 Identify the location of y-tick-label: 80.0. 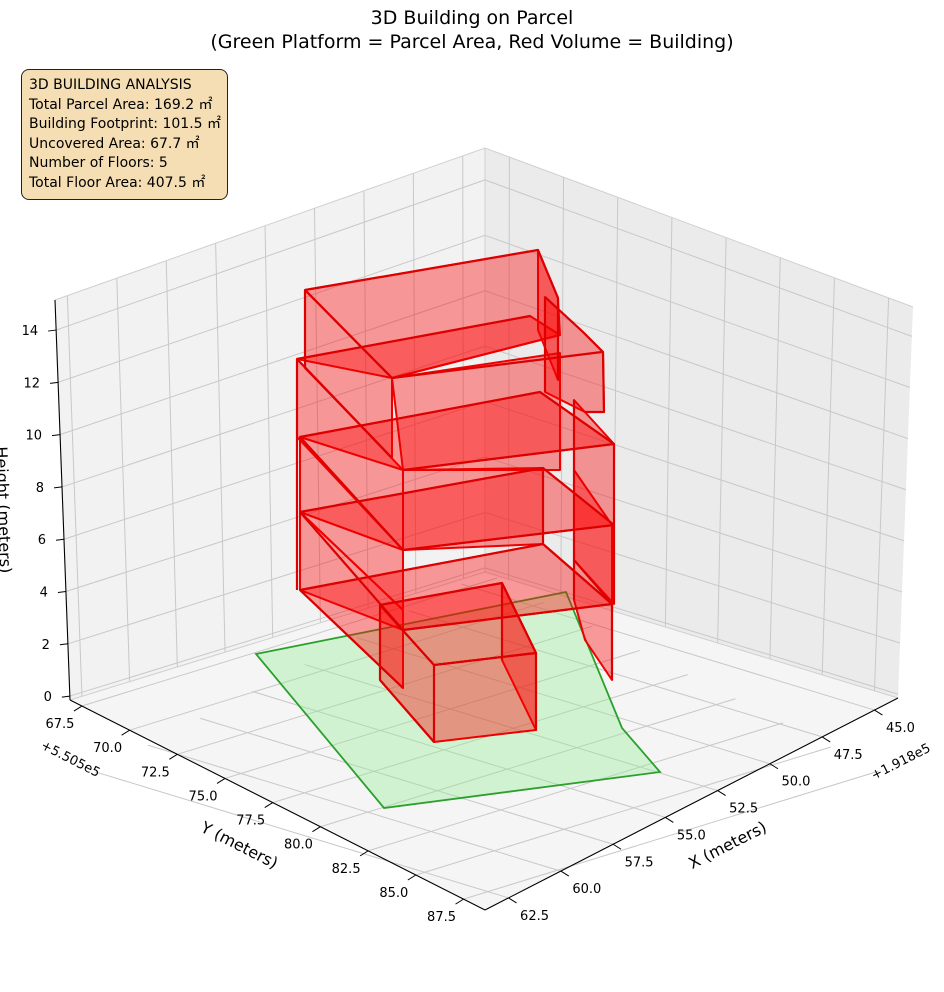
(298, 845).